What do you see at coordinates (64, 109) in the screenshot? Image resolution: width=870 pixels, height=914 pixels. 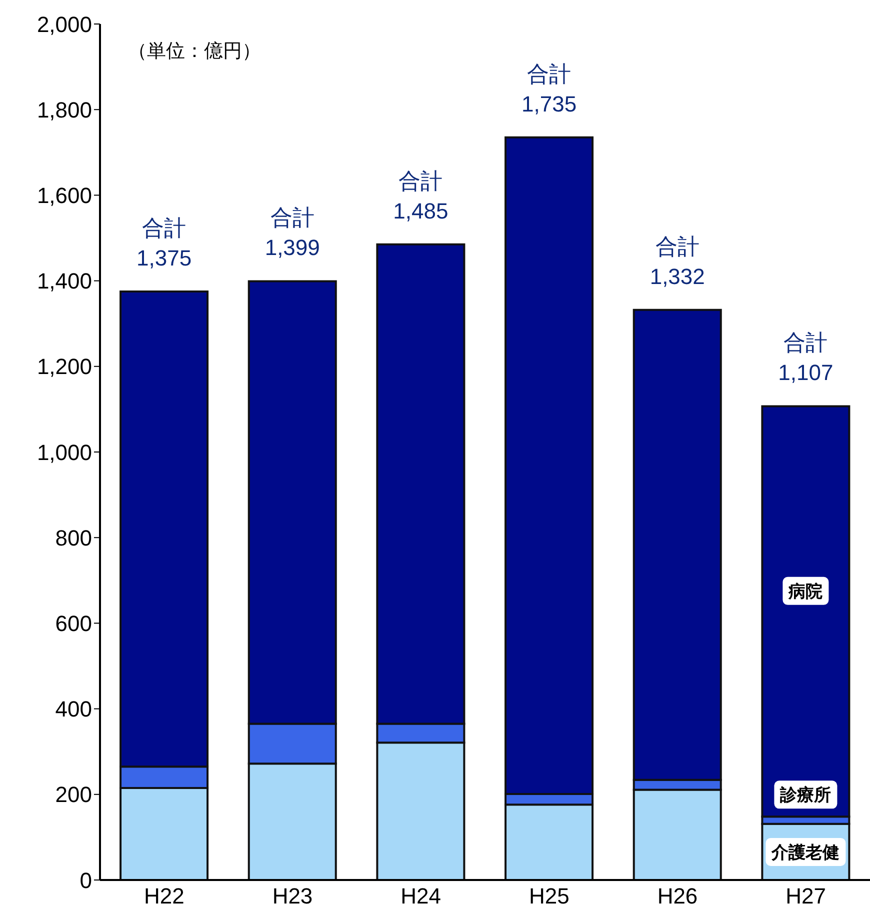 I see `y-tick-label: 1,800` at bounding box center [64, 109].